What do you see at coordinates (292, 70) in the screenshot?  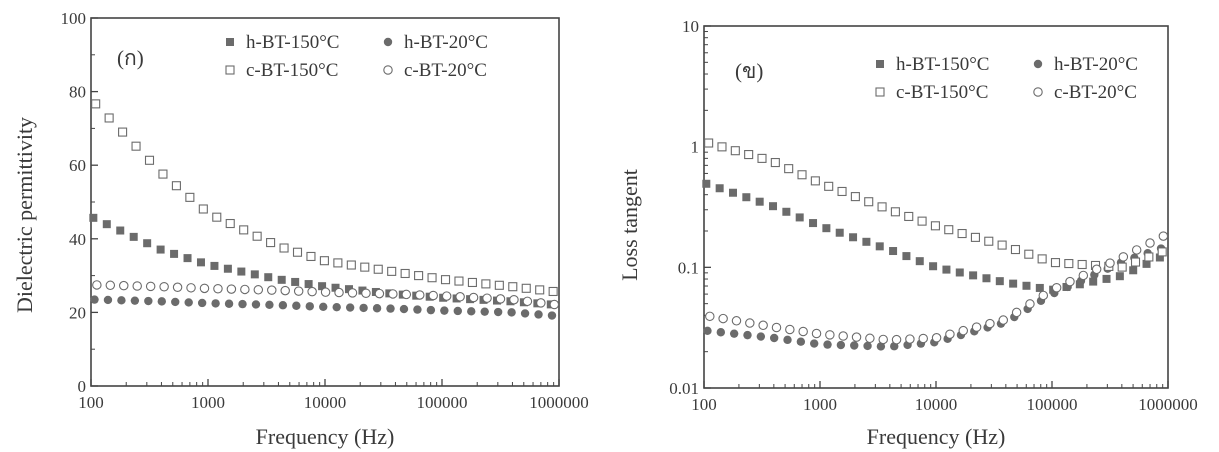 I see `legend-label: c-BT-150°C` at bounding box center [292, 70].